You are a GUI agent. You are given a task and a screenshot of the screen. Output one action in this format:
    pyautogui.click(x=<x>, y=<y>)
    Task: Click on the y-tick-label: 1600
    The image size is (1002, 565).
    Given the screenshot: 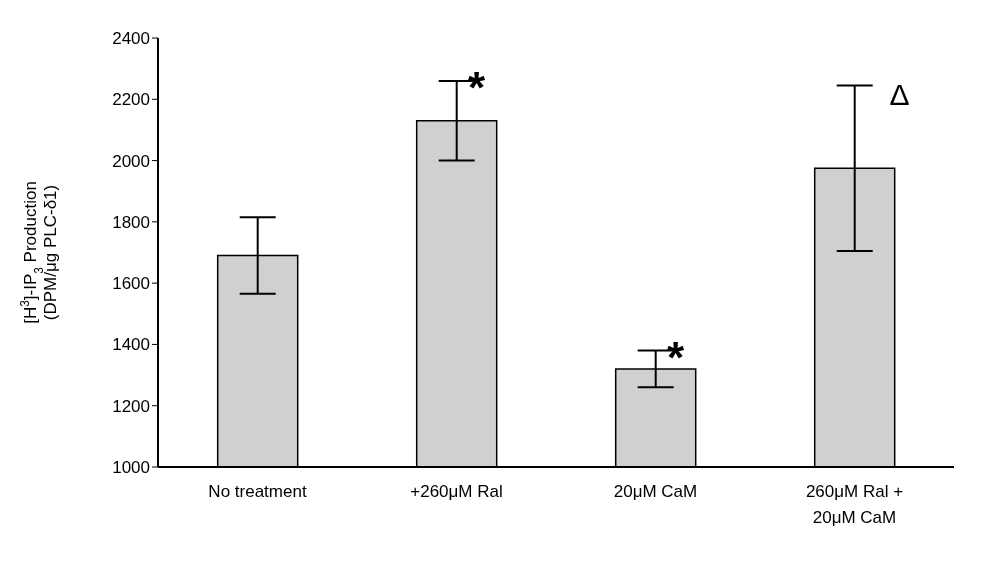 What is the action you would take?
    pyautogui.click(x=131, y=284)
    